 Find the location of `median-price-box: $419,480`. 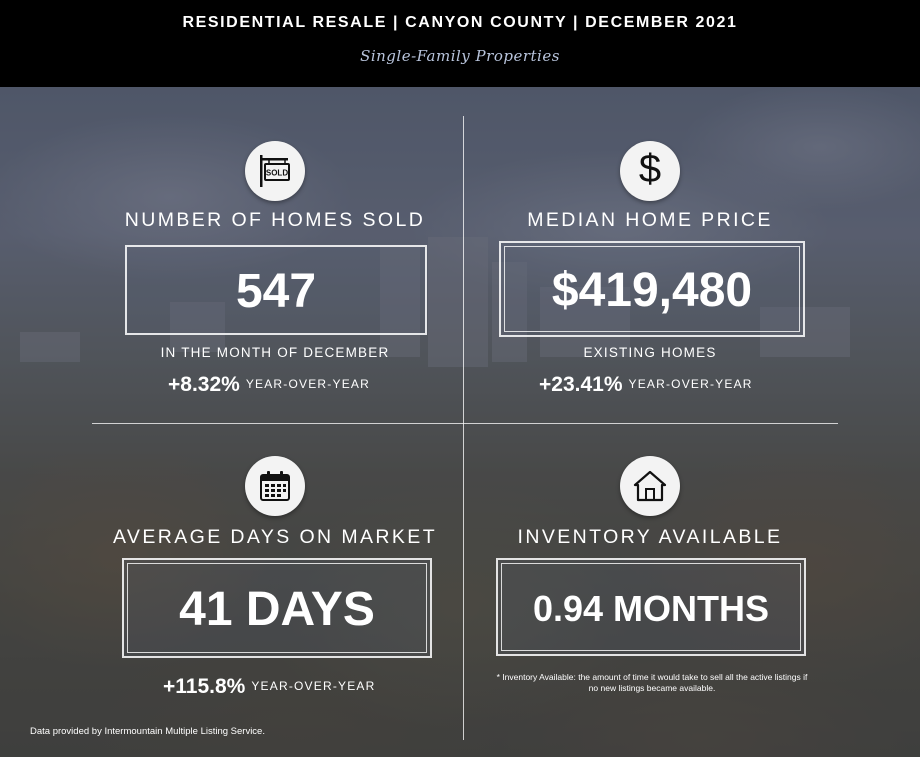

median-price-box: $419,480 is located at coordinates (652, 289).